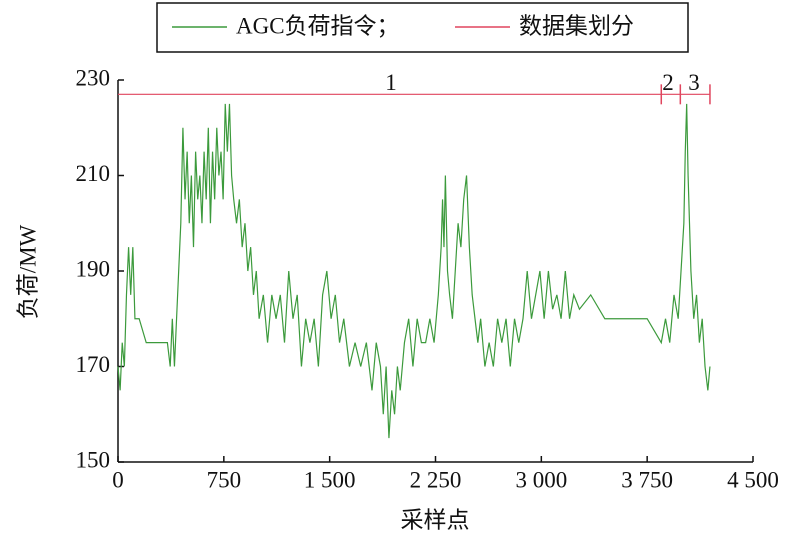 This screenshot has height=544, width=792. I want to click on x-tick-label: 1 500, so click(330, 479).